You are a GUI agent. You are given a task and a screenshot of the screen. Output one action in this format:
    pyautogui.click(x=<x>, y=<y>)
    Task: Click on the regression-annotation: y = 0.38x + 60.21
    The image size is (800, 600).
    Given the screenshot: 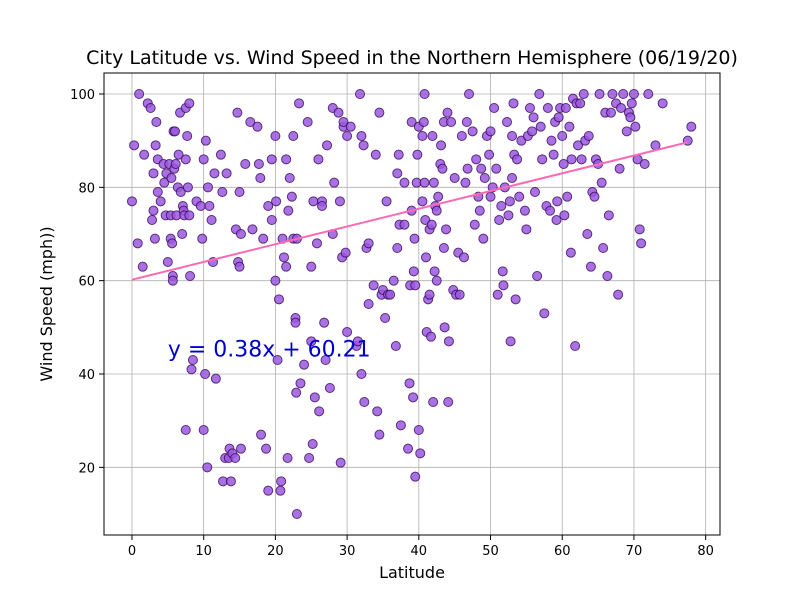 What is the action you would take?
    pyautogui.click(x=269, y=350)
    